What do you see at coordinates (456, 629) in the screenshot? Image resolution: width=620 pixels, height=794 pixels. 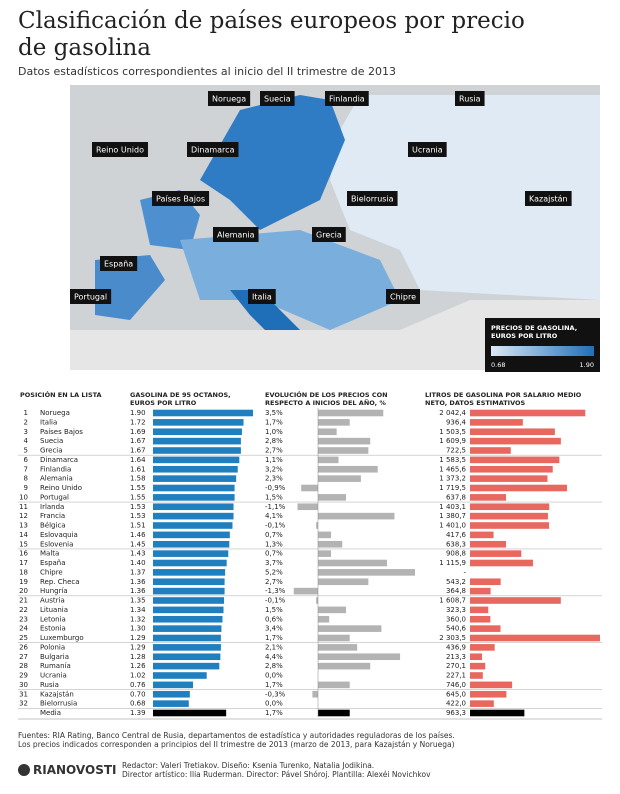 I see `liters-label: 540,6` at bounding box center [456, 629].